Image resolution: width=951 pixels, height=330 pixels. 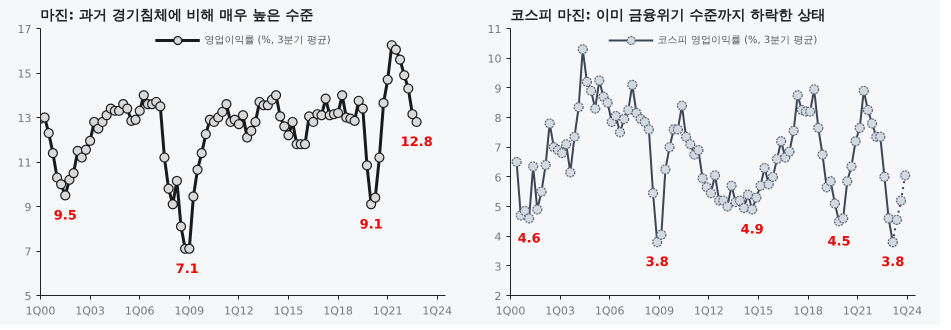 What do you see at coordinates (25, 29) in the screenshot?
I see `y-tick-label: 17` at bounding box center [25, 29].